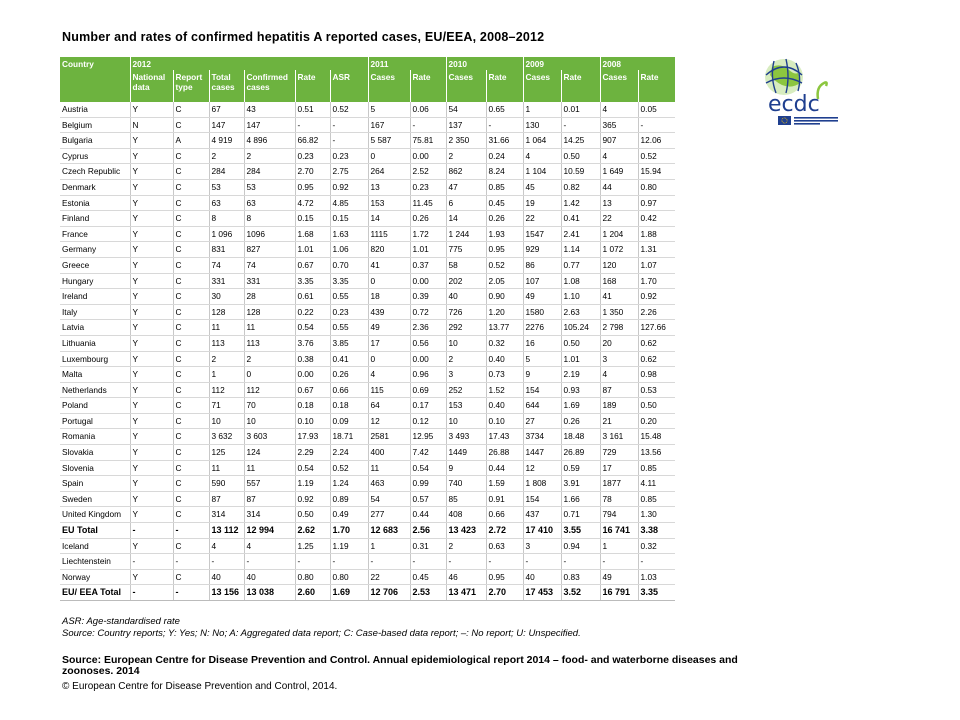  I want to click on value-cell: 12 683, so click(389, 530).